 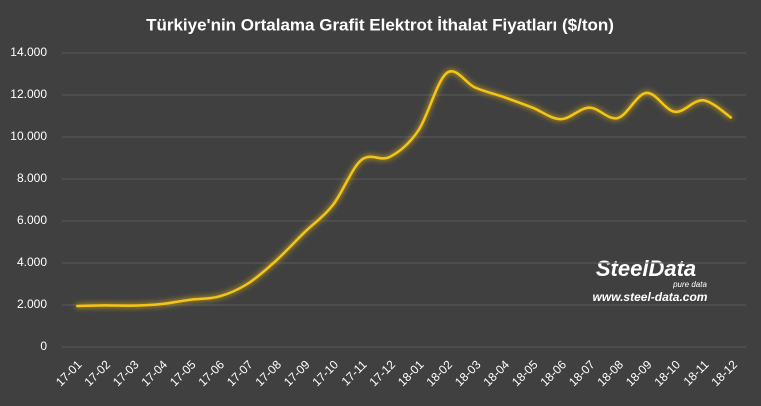 What do you see at coordinates (98, 373) in the screenshot?
I see `x-tick-label: 17-02` at bounding box center [98, 373].